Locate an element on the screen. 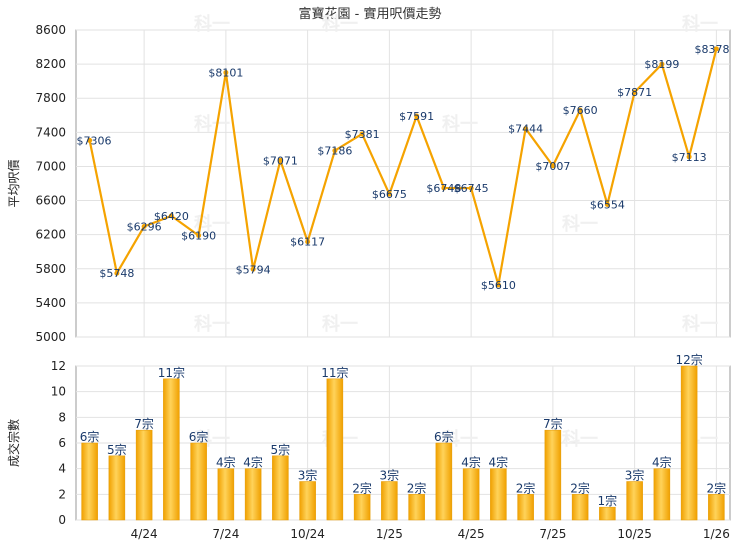 The height and width of the screenshot is (554, 740). price-data-label: $5610 is located at coordinates (498, 285).